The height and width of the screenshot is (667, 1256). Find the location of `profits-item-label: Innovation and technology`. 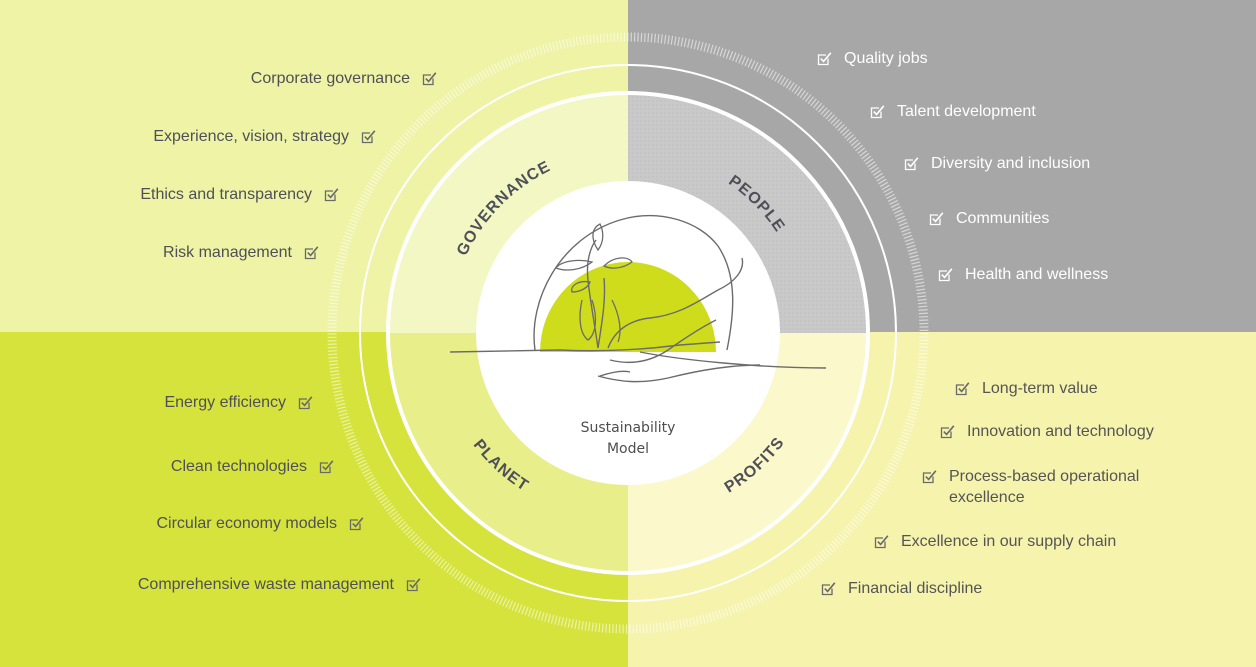

profits-item-label: Innovation and technology is located at coordinates (1060, 431).